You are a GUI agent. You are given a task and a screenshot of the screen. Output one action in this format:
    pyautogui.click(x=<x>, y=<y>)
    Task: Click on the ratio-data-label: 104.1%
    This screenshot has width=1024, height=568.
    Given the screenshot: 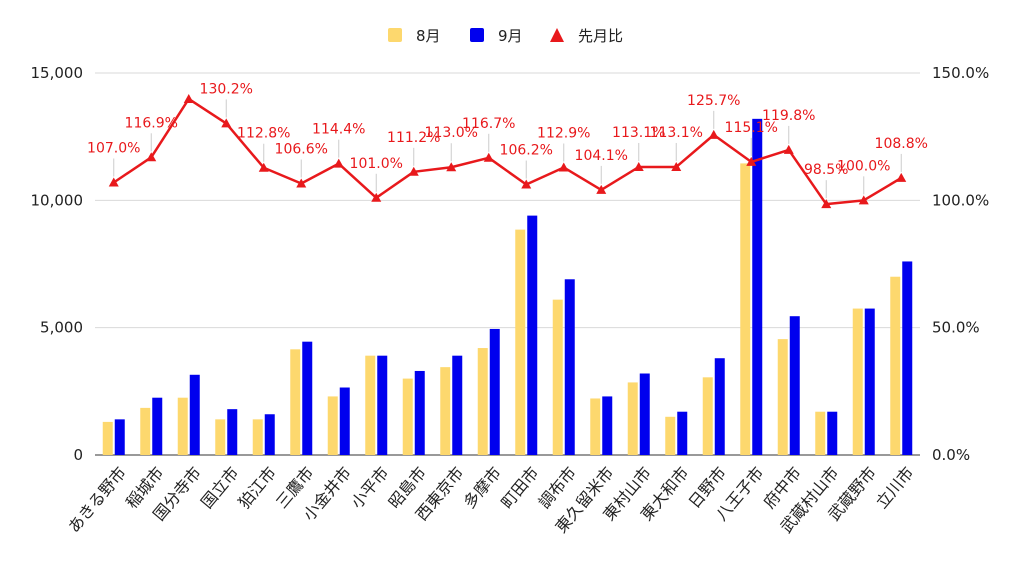 What is the action you would take?
    pyautogui.click(x=601, y=156)
    